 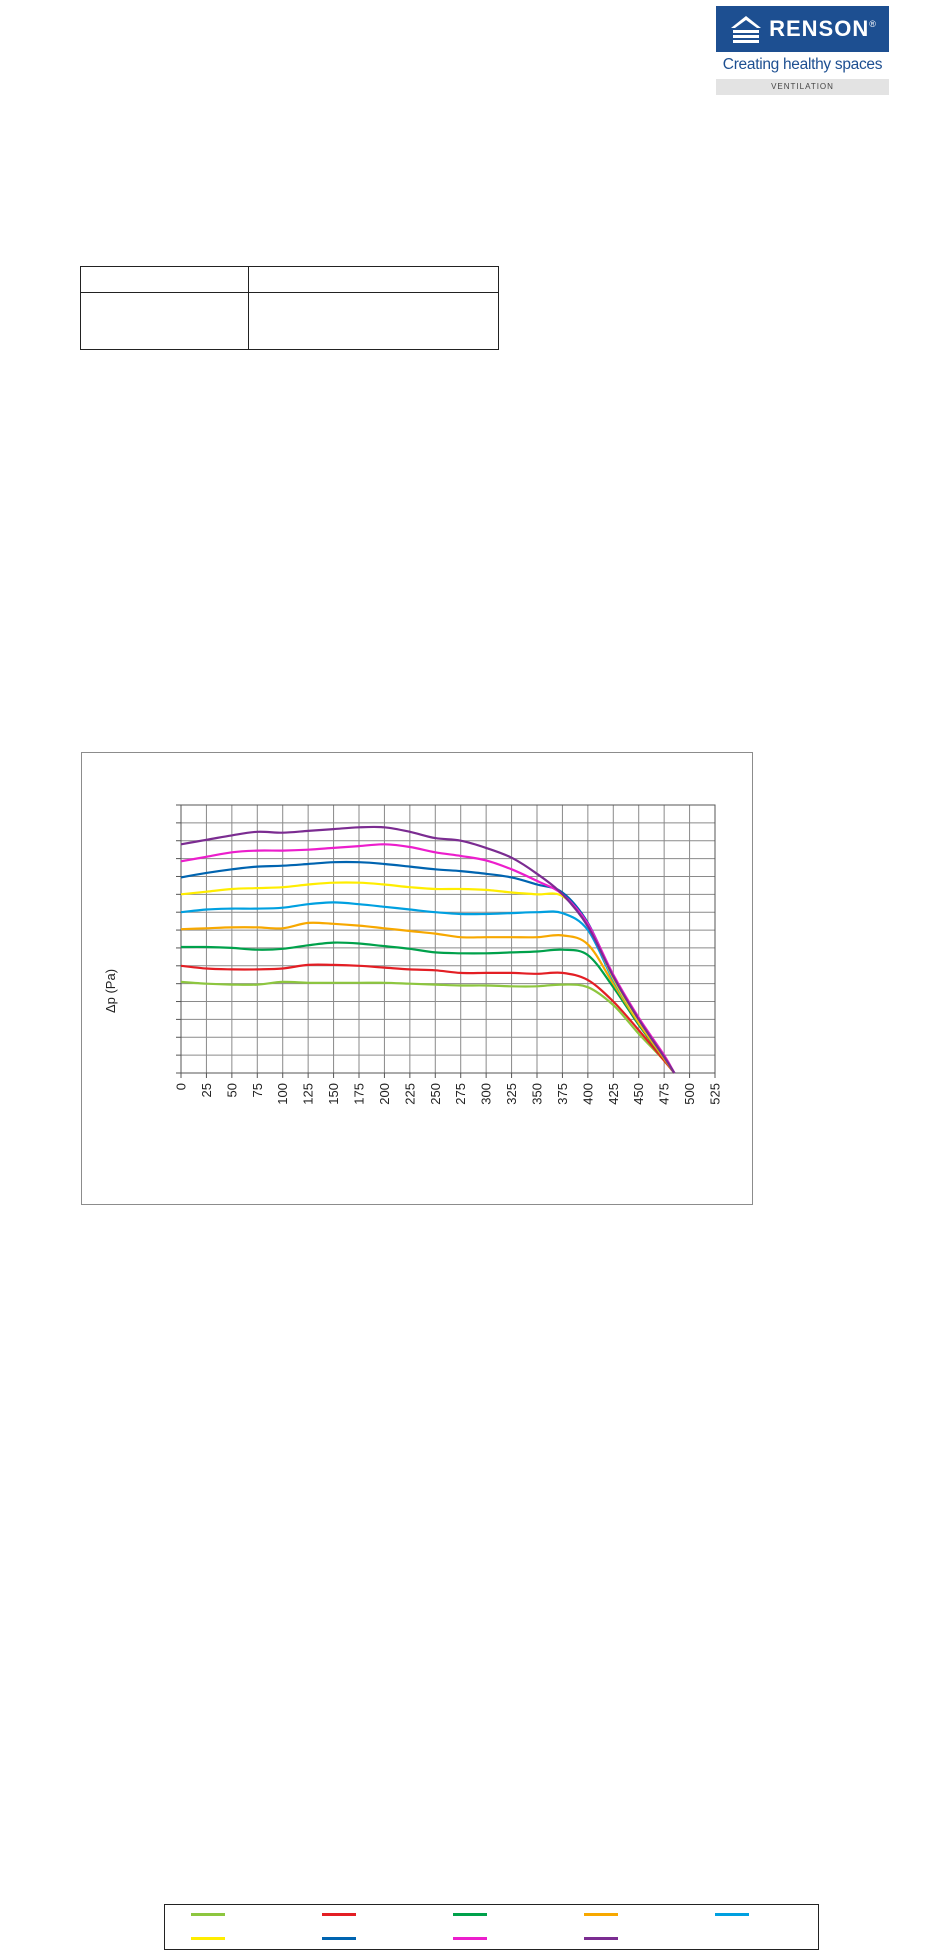 I want to click on x-tick-label: 75, so click(x=257, y=1090).